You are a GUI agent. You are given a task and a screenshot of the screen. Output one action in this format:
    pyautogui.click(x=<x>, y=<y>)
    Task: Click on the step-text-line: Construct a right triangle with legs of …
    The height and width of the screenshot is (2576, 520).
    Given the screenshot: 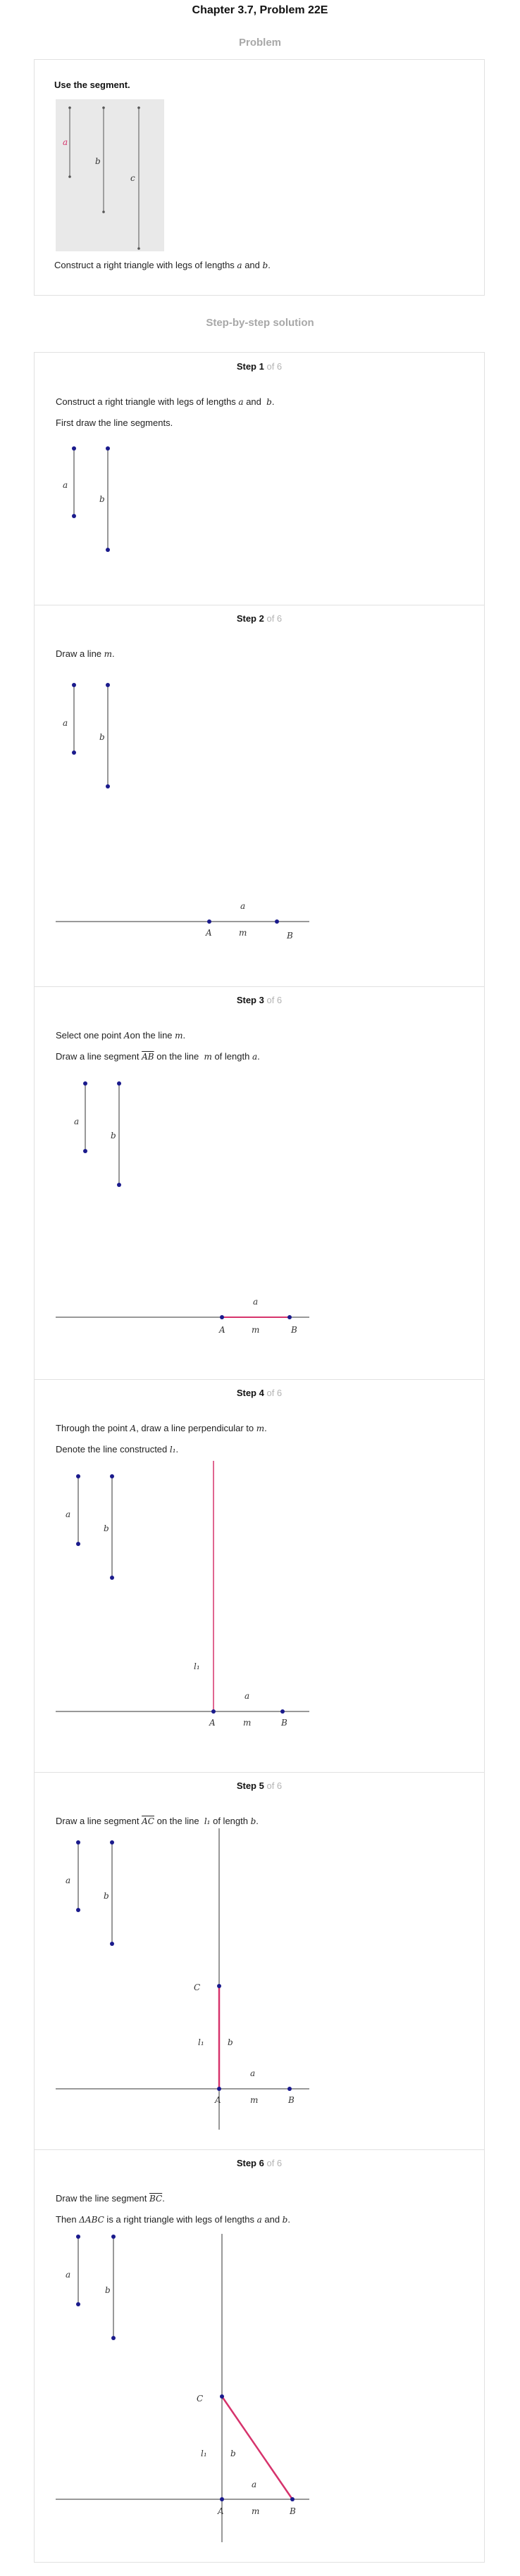 What is the action you would take?
    pyautogui.click(x=165, y=402)
    